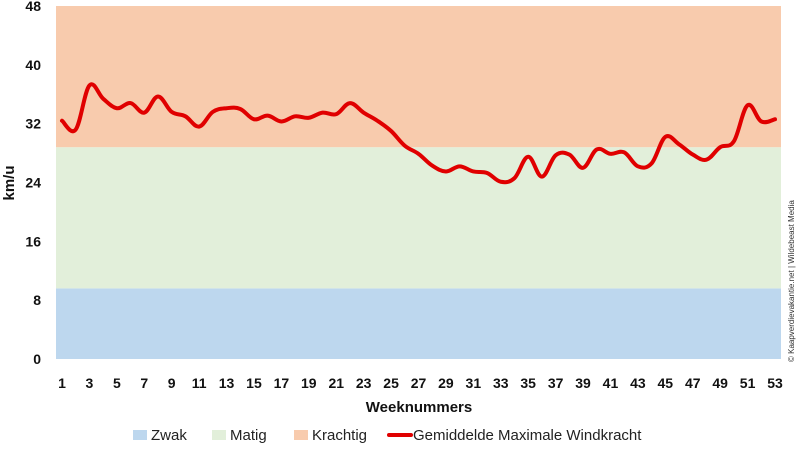  What do you see at coordinates (666, 383) in the screenshot?
I see `x-tick-label: 45` at bounding box center [666, 383].